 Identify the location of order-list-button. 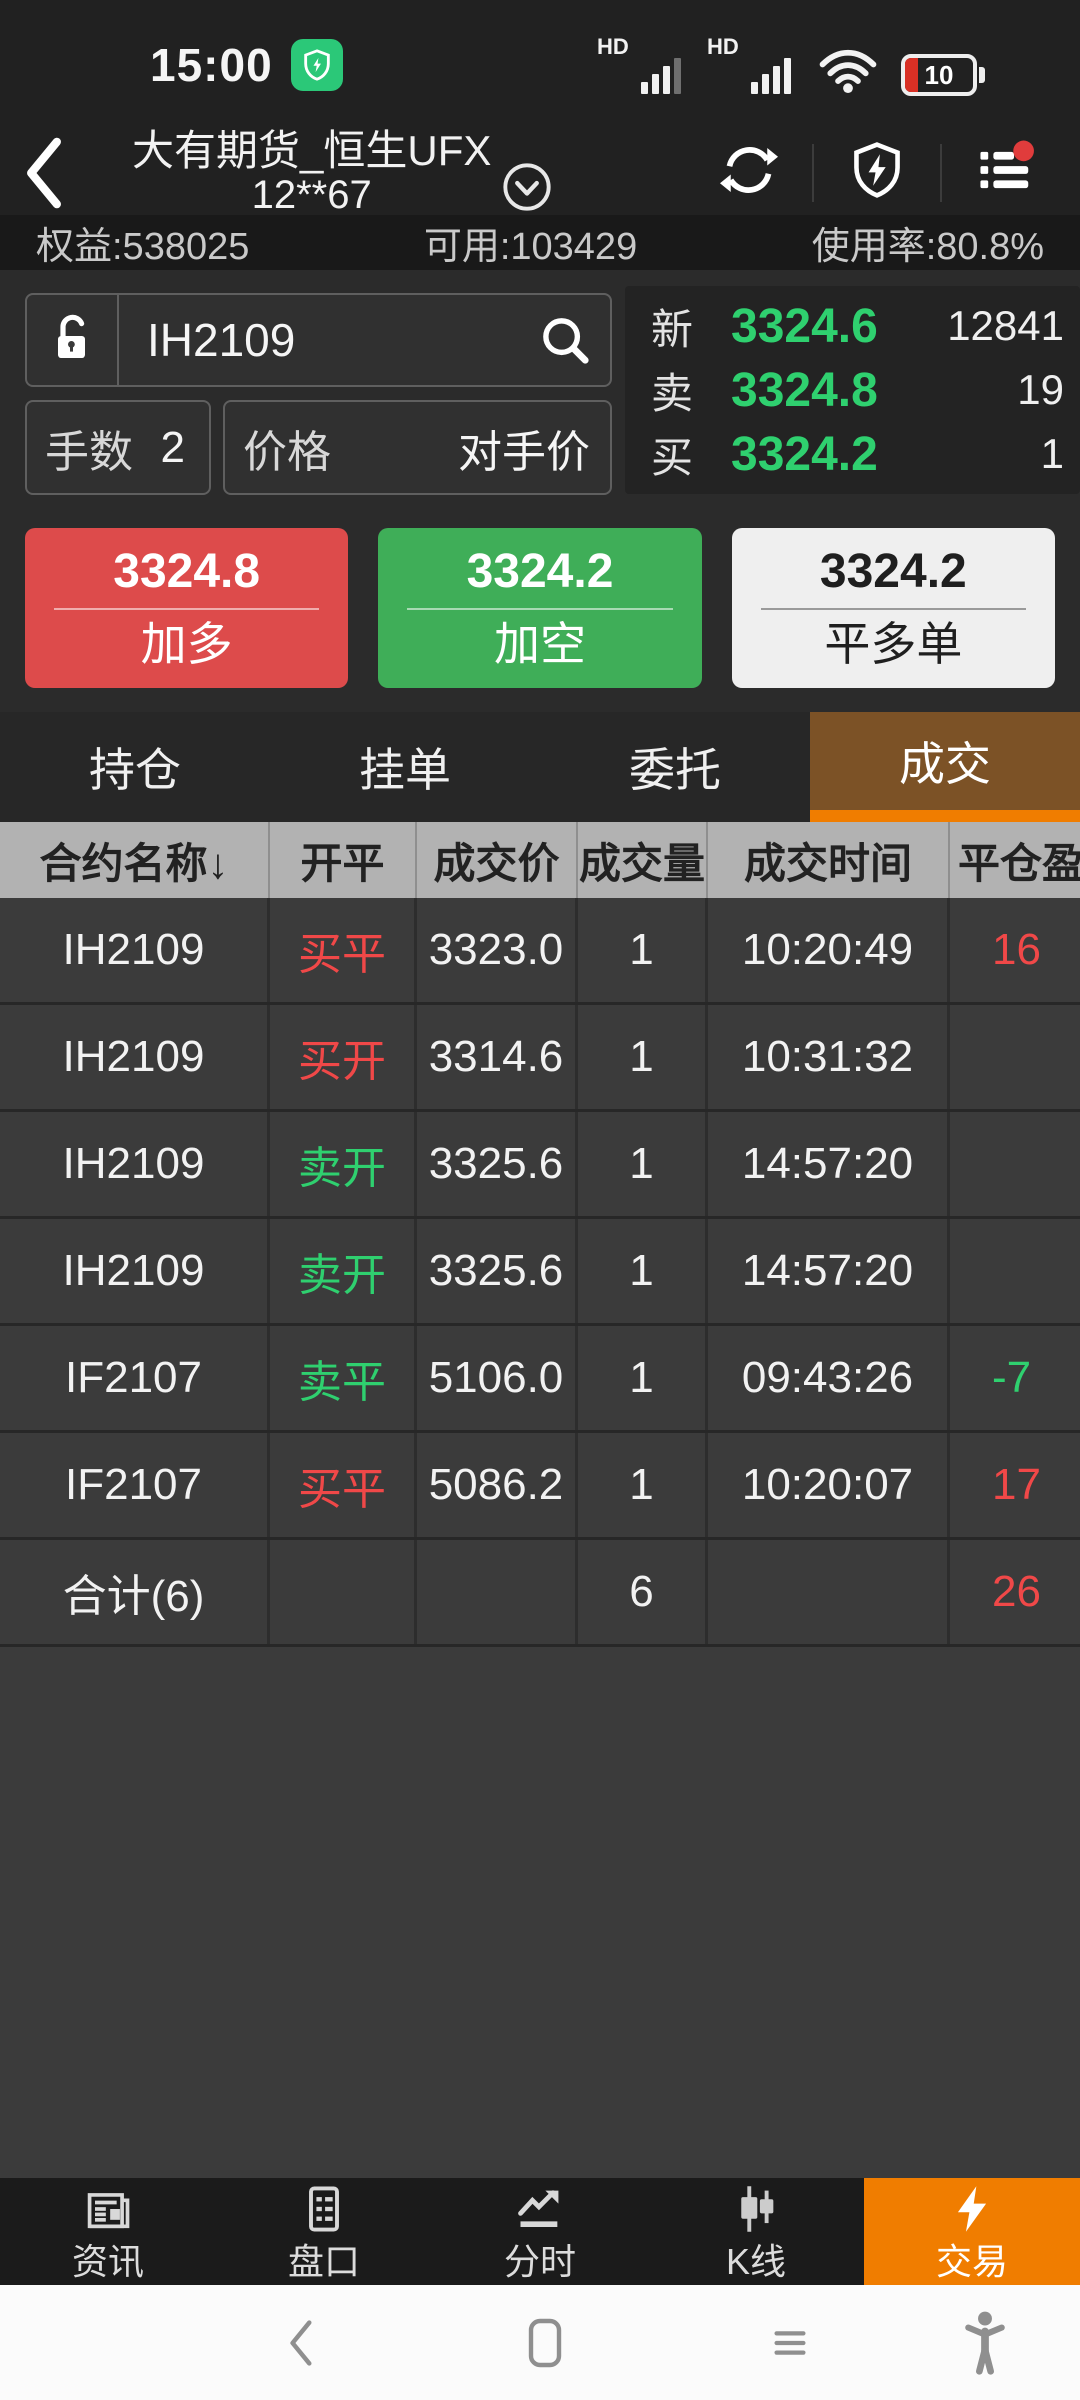
(1005, 173).